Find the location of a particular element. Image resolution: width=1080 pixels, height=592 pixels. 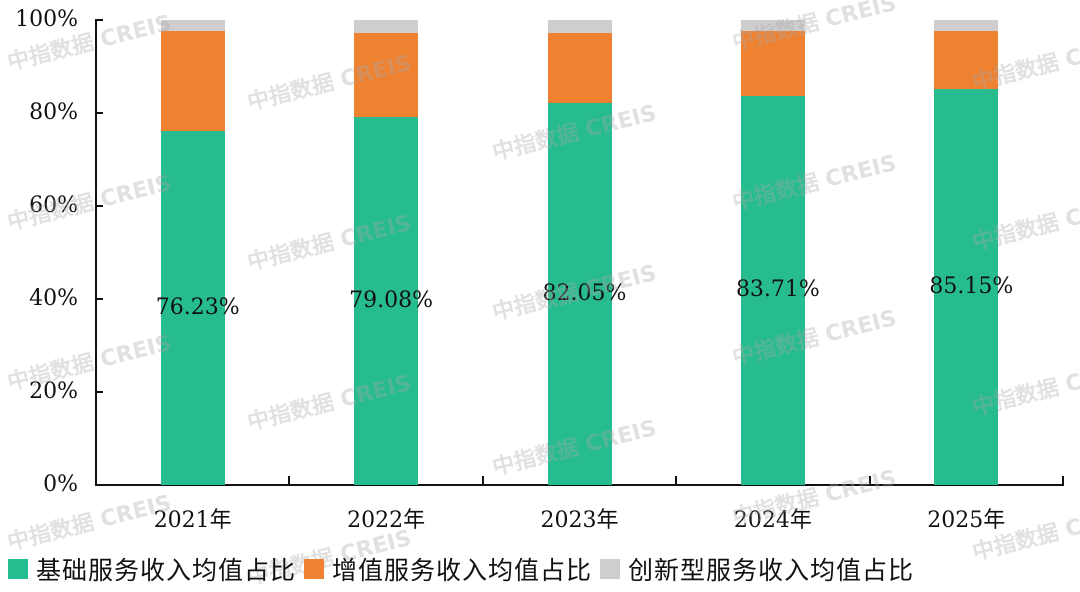

legend: 基础服务收入均值占比 增值服务收入均值占比 创新型服务收入均值占比 is located at coordinates (465, 569).